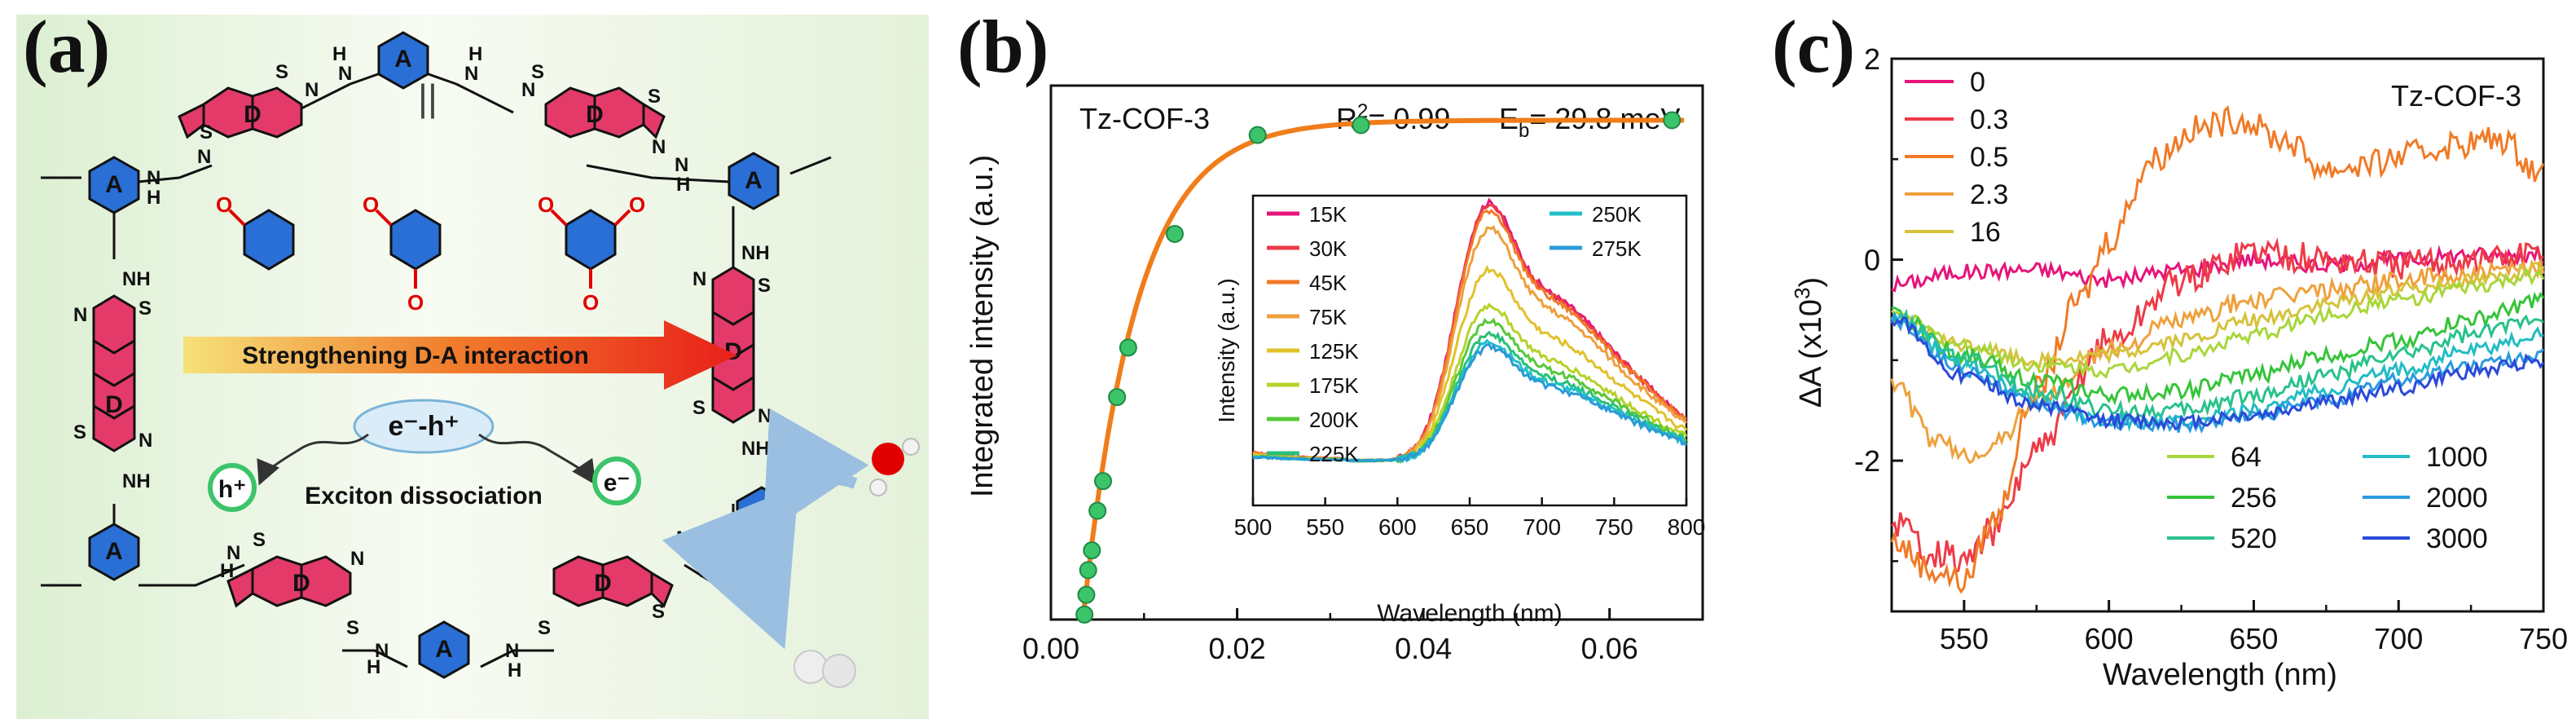 Image resolution: width=2576 pixels, height=719 pixels. I want to click on hydrogen-molecule-icon, so click(824, 669).